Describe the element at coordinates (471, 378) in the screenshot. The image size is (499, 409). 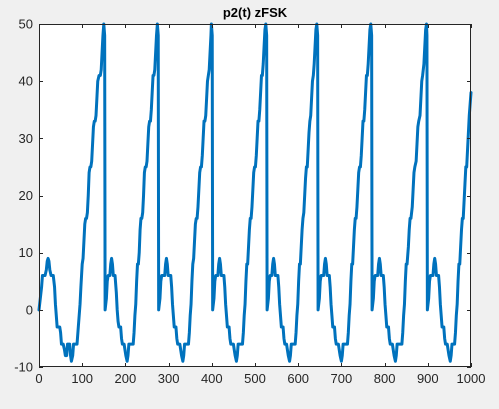
I see `x-tick-label: 1000` at that location.